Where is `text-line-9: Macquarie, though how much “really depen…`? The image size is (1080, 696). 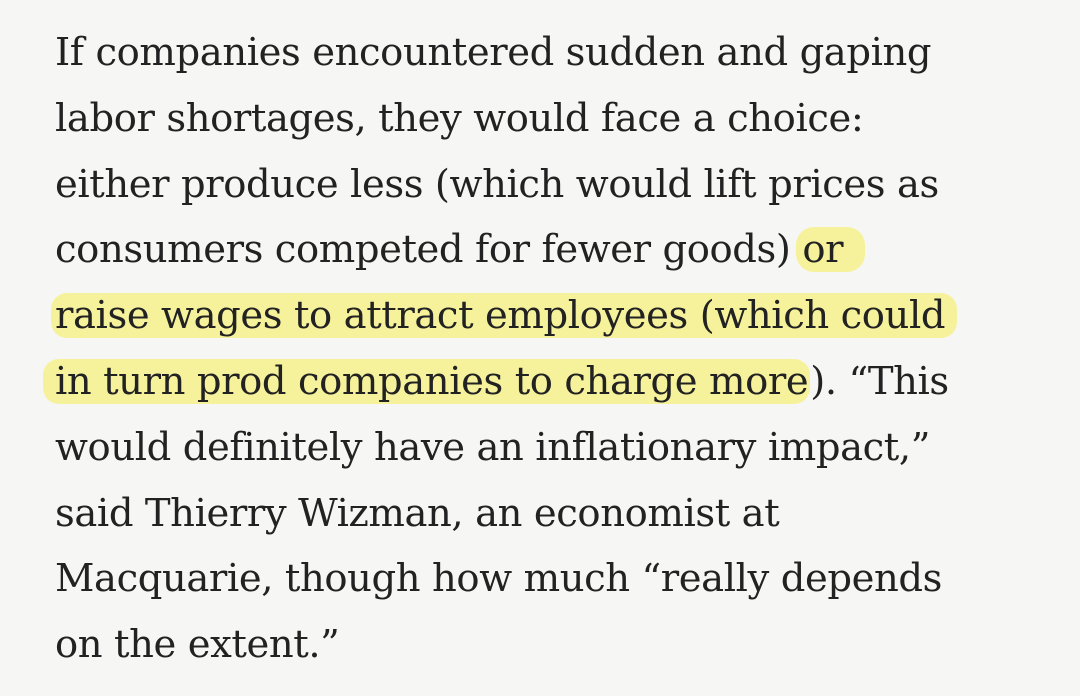
text-line-9: Macquarie, though how much “really depen… is located at coordinates (498, 579).